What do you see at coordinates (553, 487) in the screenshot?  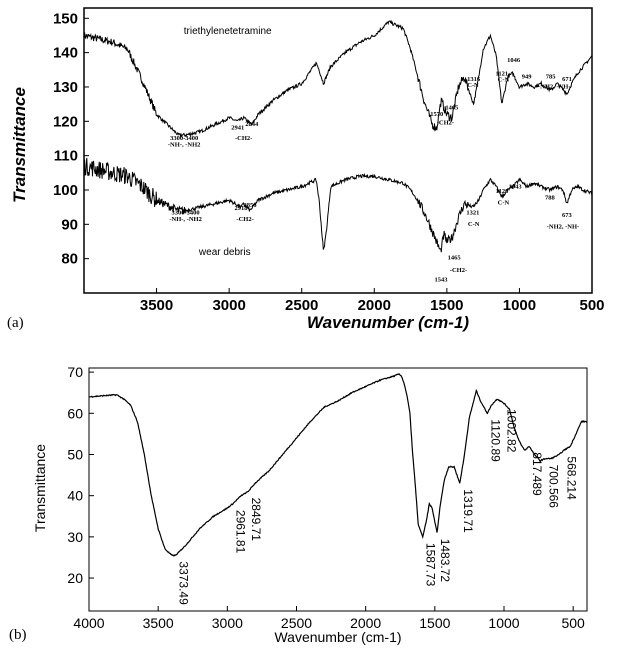 I see `peak-annotation: 700.566` at bounding box center [553, 487].